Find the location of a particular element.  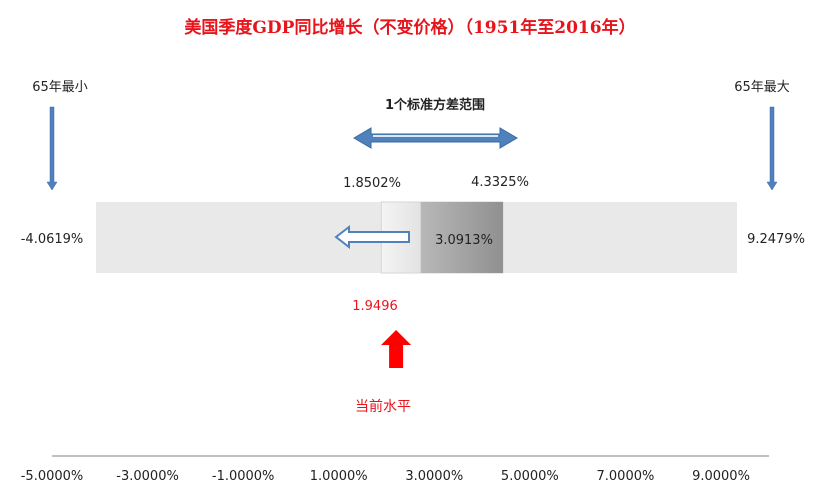

chart-title: 美国季度GDP同比增长（不变价格）（1951年至2016年） is located at coordinates (409, 27).